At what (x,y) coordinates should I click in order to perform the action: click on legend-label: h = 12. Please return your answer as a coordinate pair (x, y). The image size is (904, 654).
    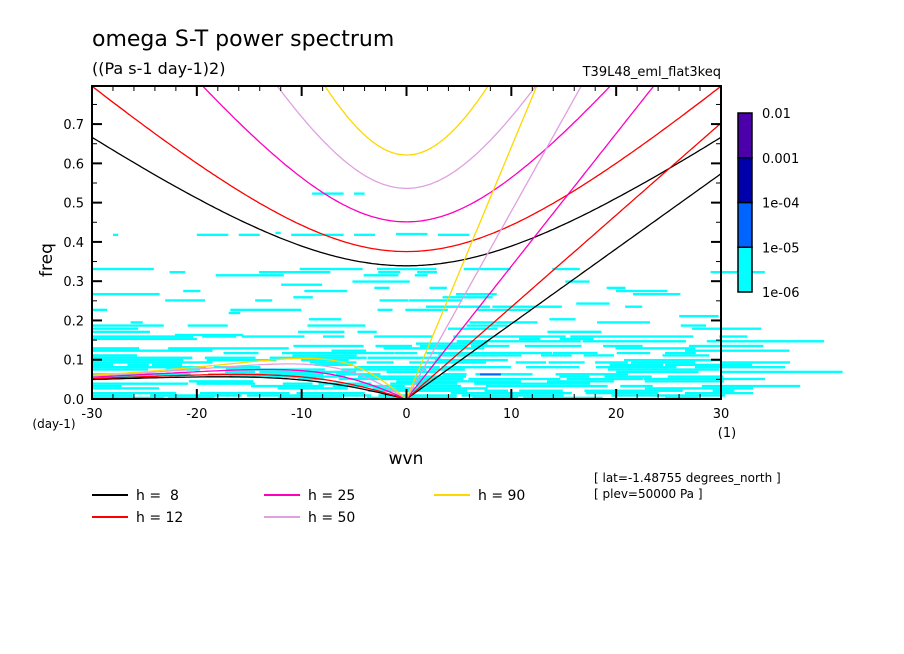
    Looking at the image, I should click on (159, 518).